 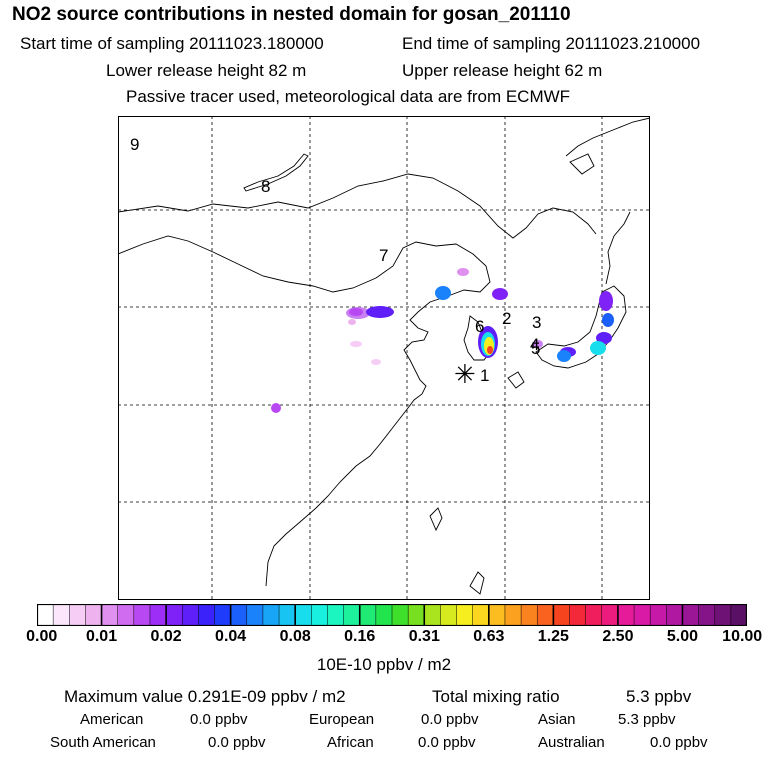 I want to click on colorbar-tick-label: 2.50, so click(x=618, y=636).